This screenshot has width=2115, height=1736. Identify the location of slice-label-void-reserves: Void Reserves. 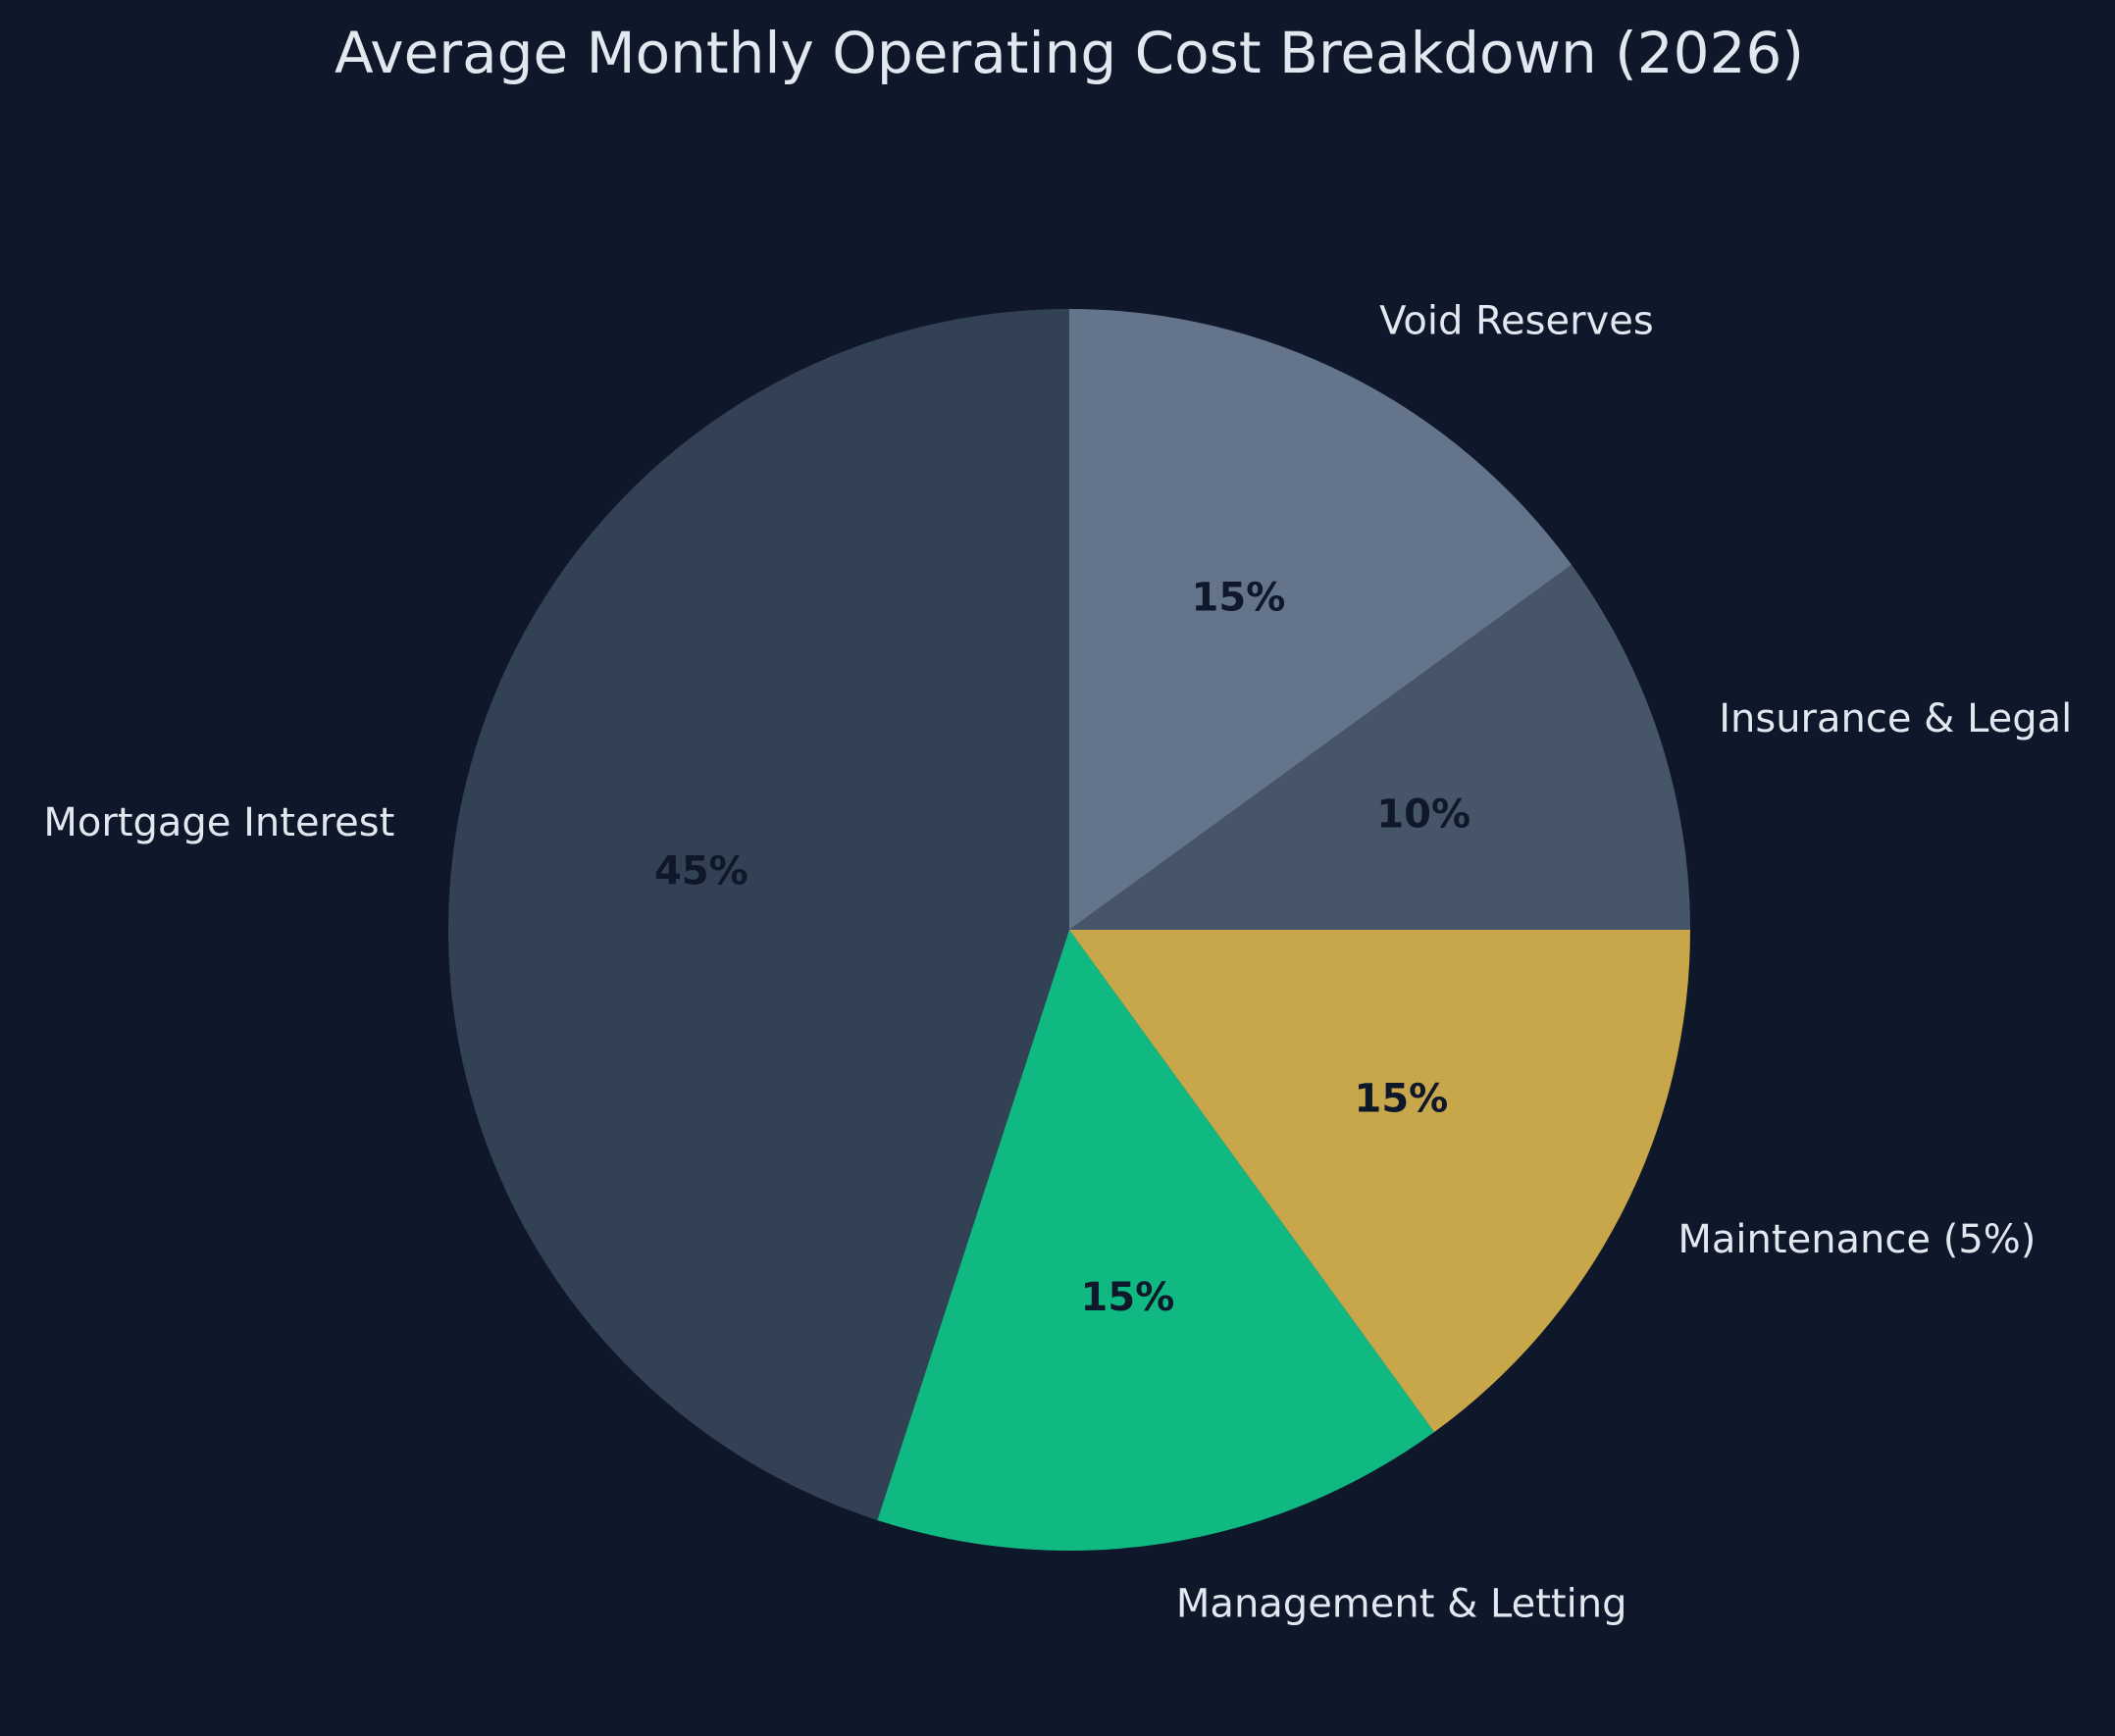
(1516, 322).